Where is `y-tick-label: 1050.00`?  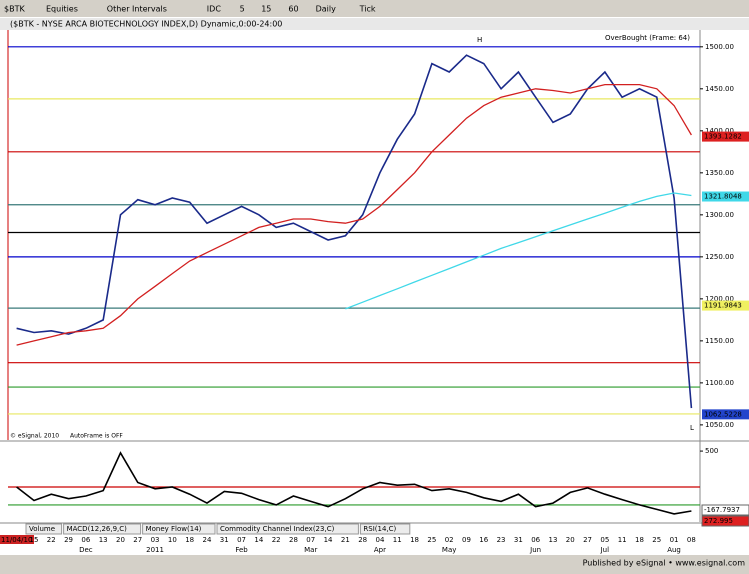 y-tick-label: 1050.00 is located at coordinates (719, 425).